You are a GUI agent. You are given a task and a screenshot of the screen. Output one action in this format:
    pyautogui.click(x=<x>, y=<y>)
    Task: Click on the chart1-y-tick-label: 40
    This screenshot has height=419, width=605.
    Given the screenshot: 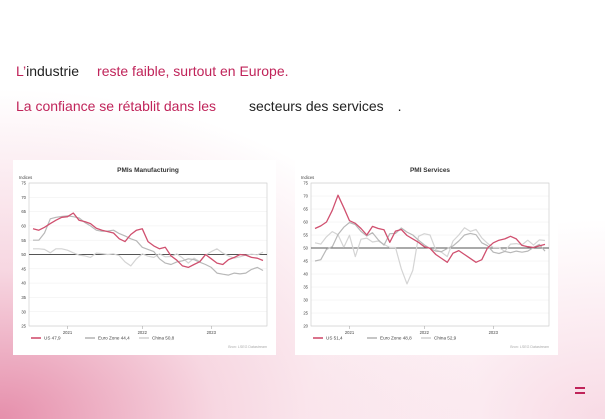 What is the action you would take?
    pyautogui.click(x=23, y=283)
    